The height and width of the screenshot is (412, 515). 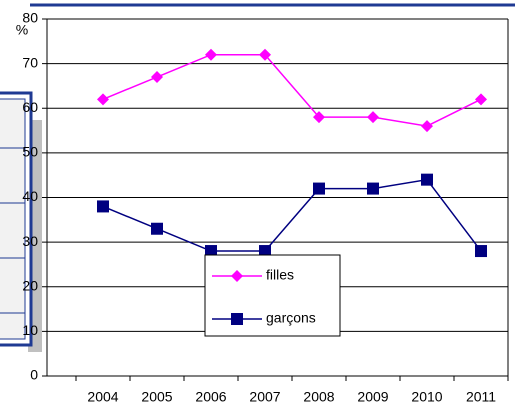 What do you see at coordinates (30, 152) in the screenshot?
I see `y-tick-label: 50` at bounding box center [30, 152].